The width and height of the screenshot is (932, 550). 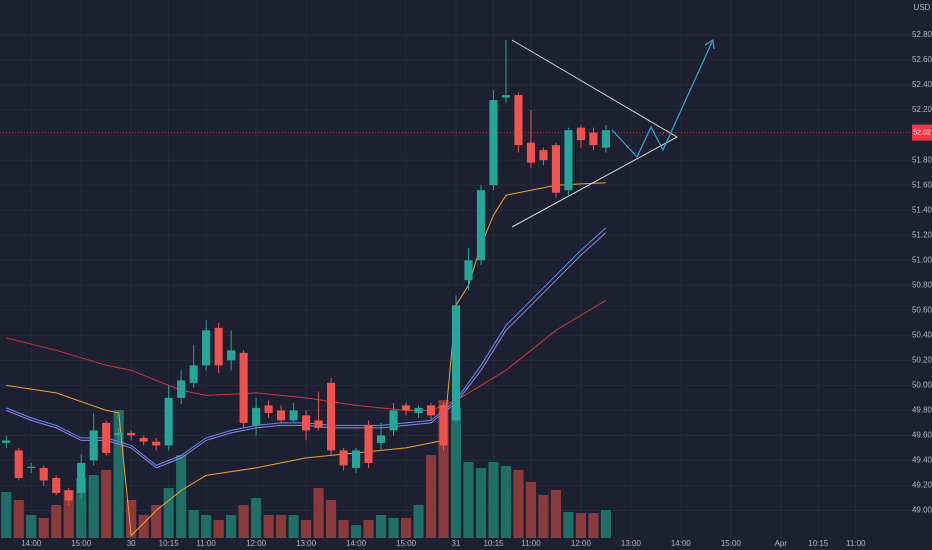 I want to click on y-tick-label: 50.80, so click(x=922, y=284).